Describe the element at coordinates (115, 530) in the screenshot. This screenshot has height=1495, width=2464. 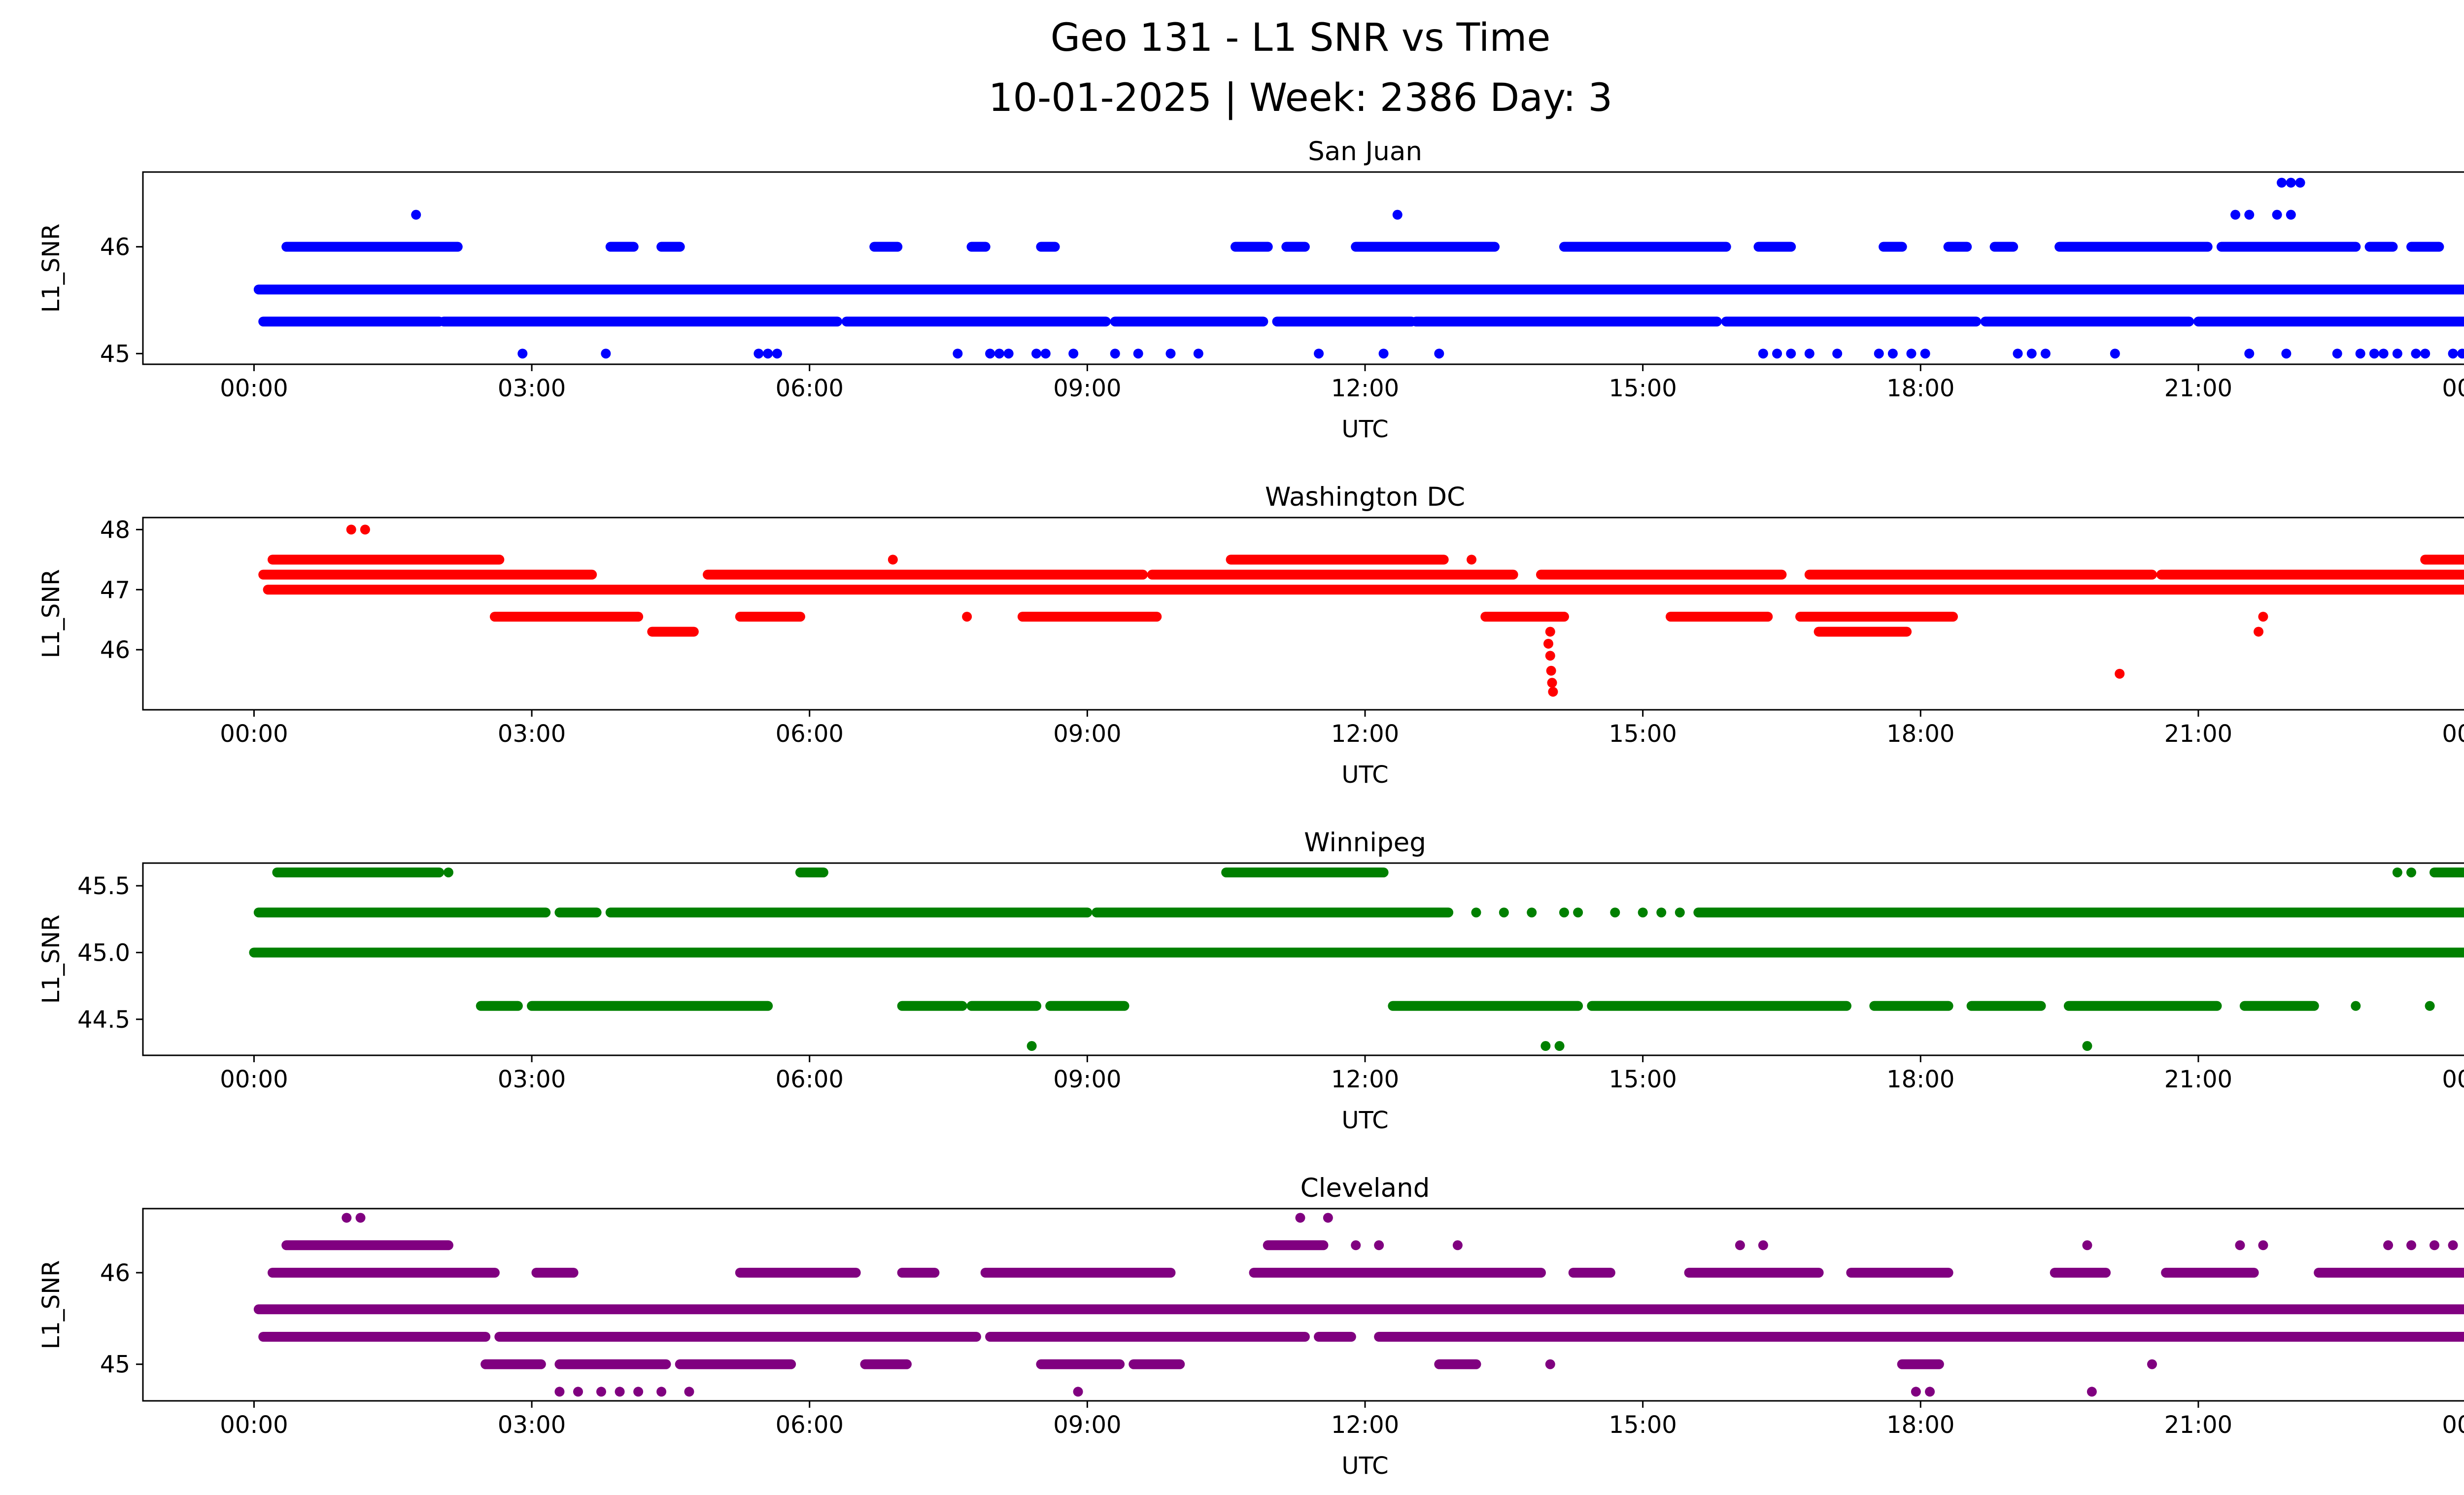
I see `y-tick-label: 48` at that location.